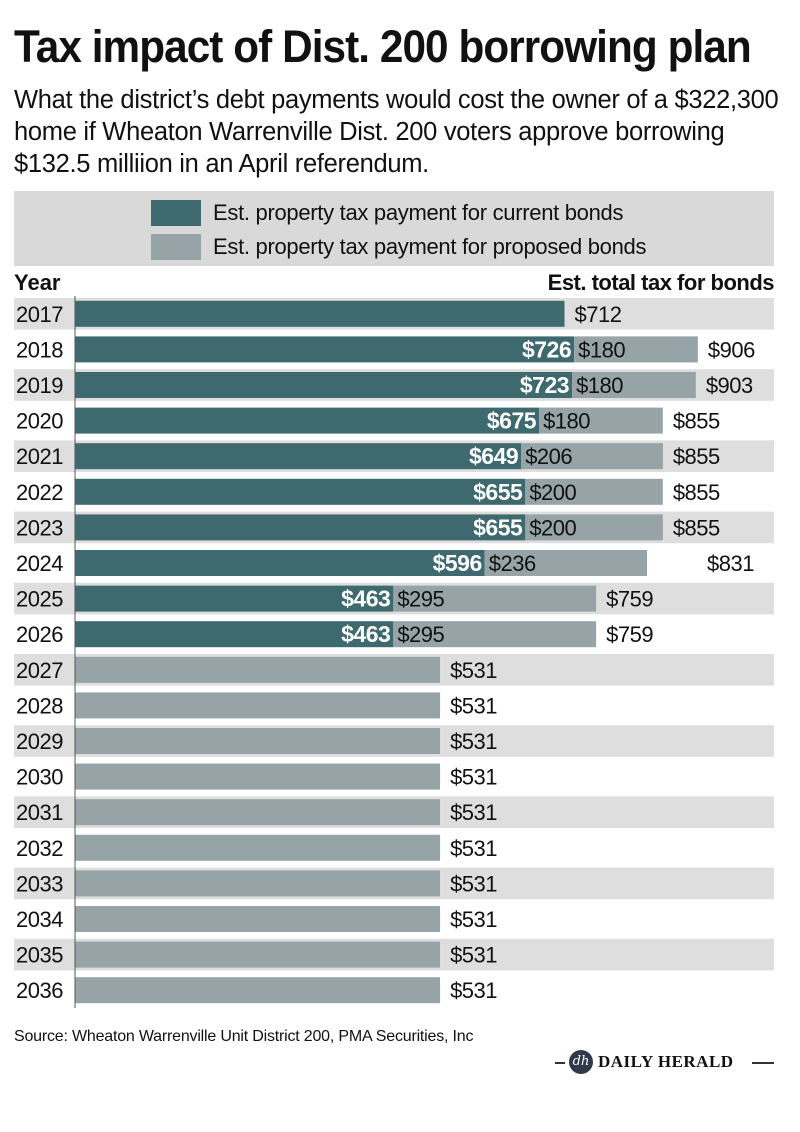 The width and height of the screenshot is (800, 1132). Describe the element at coordinates (39, 599) in the screenshot. I see `year-label: 2025` at that location.